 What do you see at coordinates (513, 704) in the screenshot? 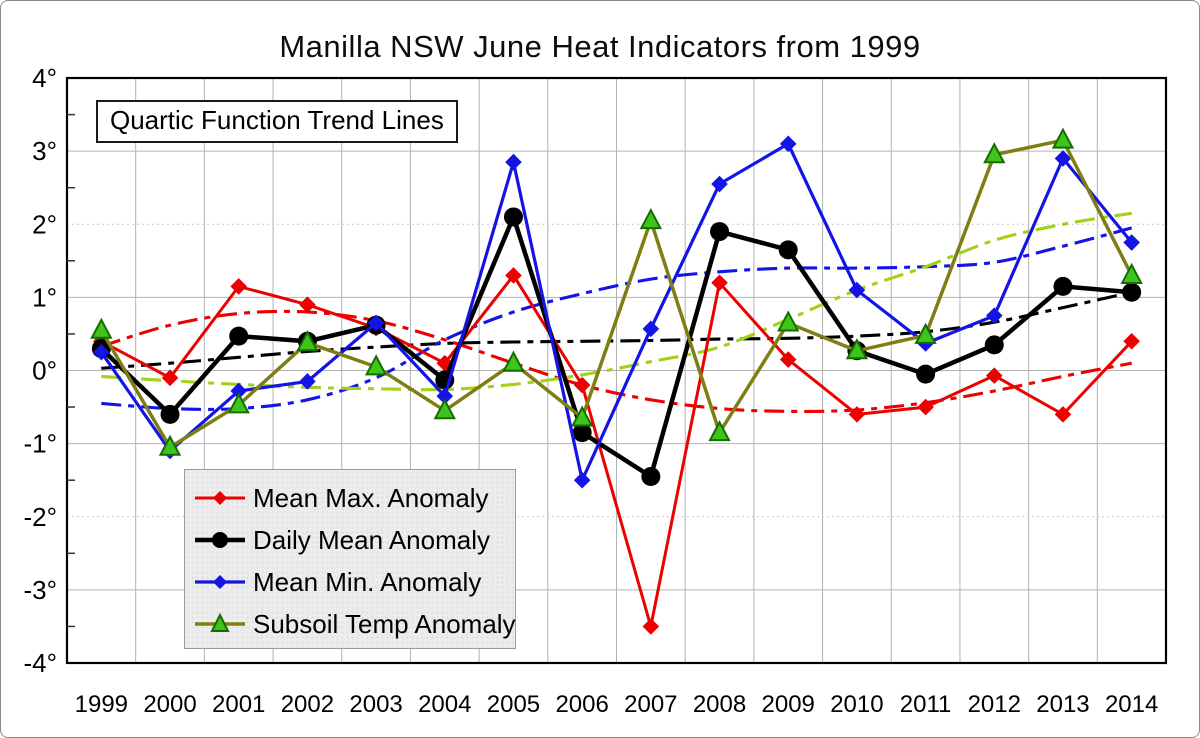
I see `x-tick-label: 2005` at bounding box center [513, 704].